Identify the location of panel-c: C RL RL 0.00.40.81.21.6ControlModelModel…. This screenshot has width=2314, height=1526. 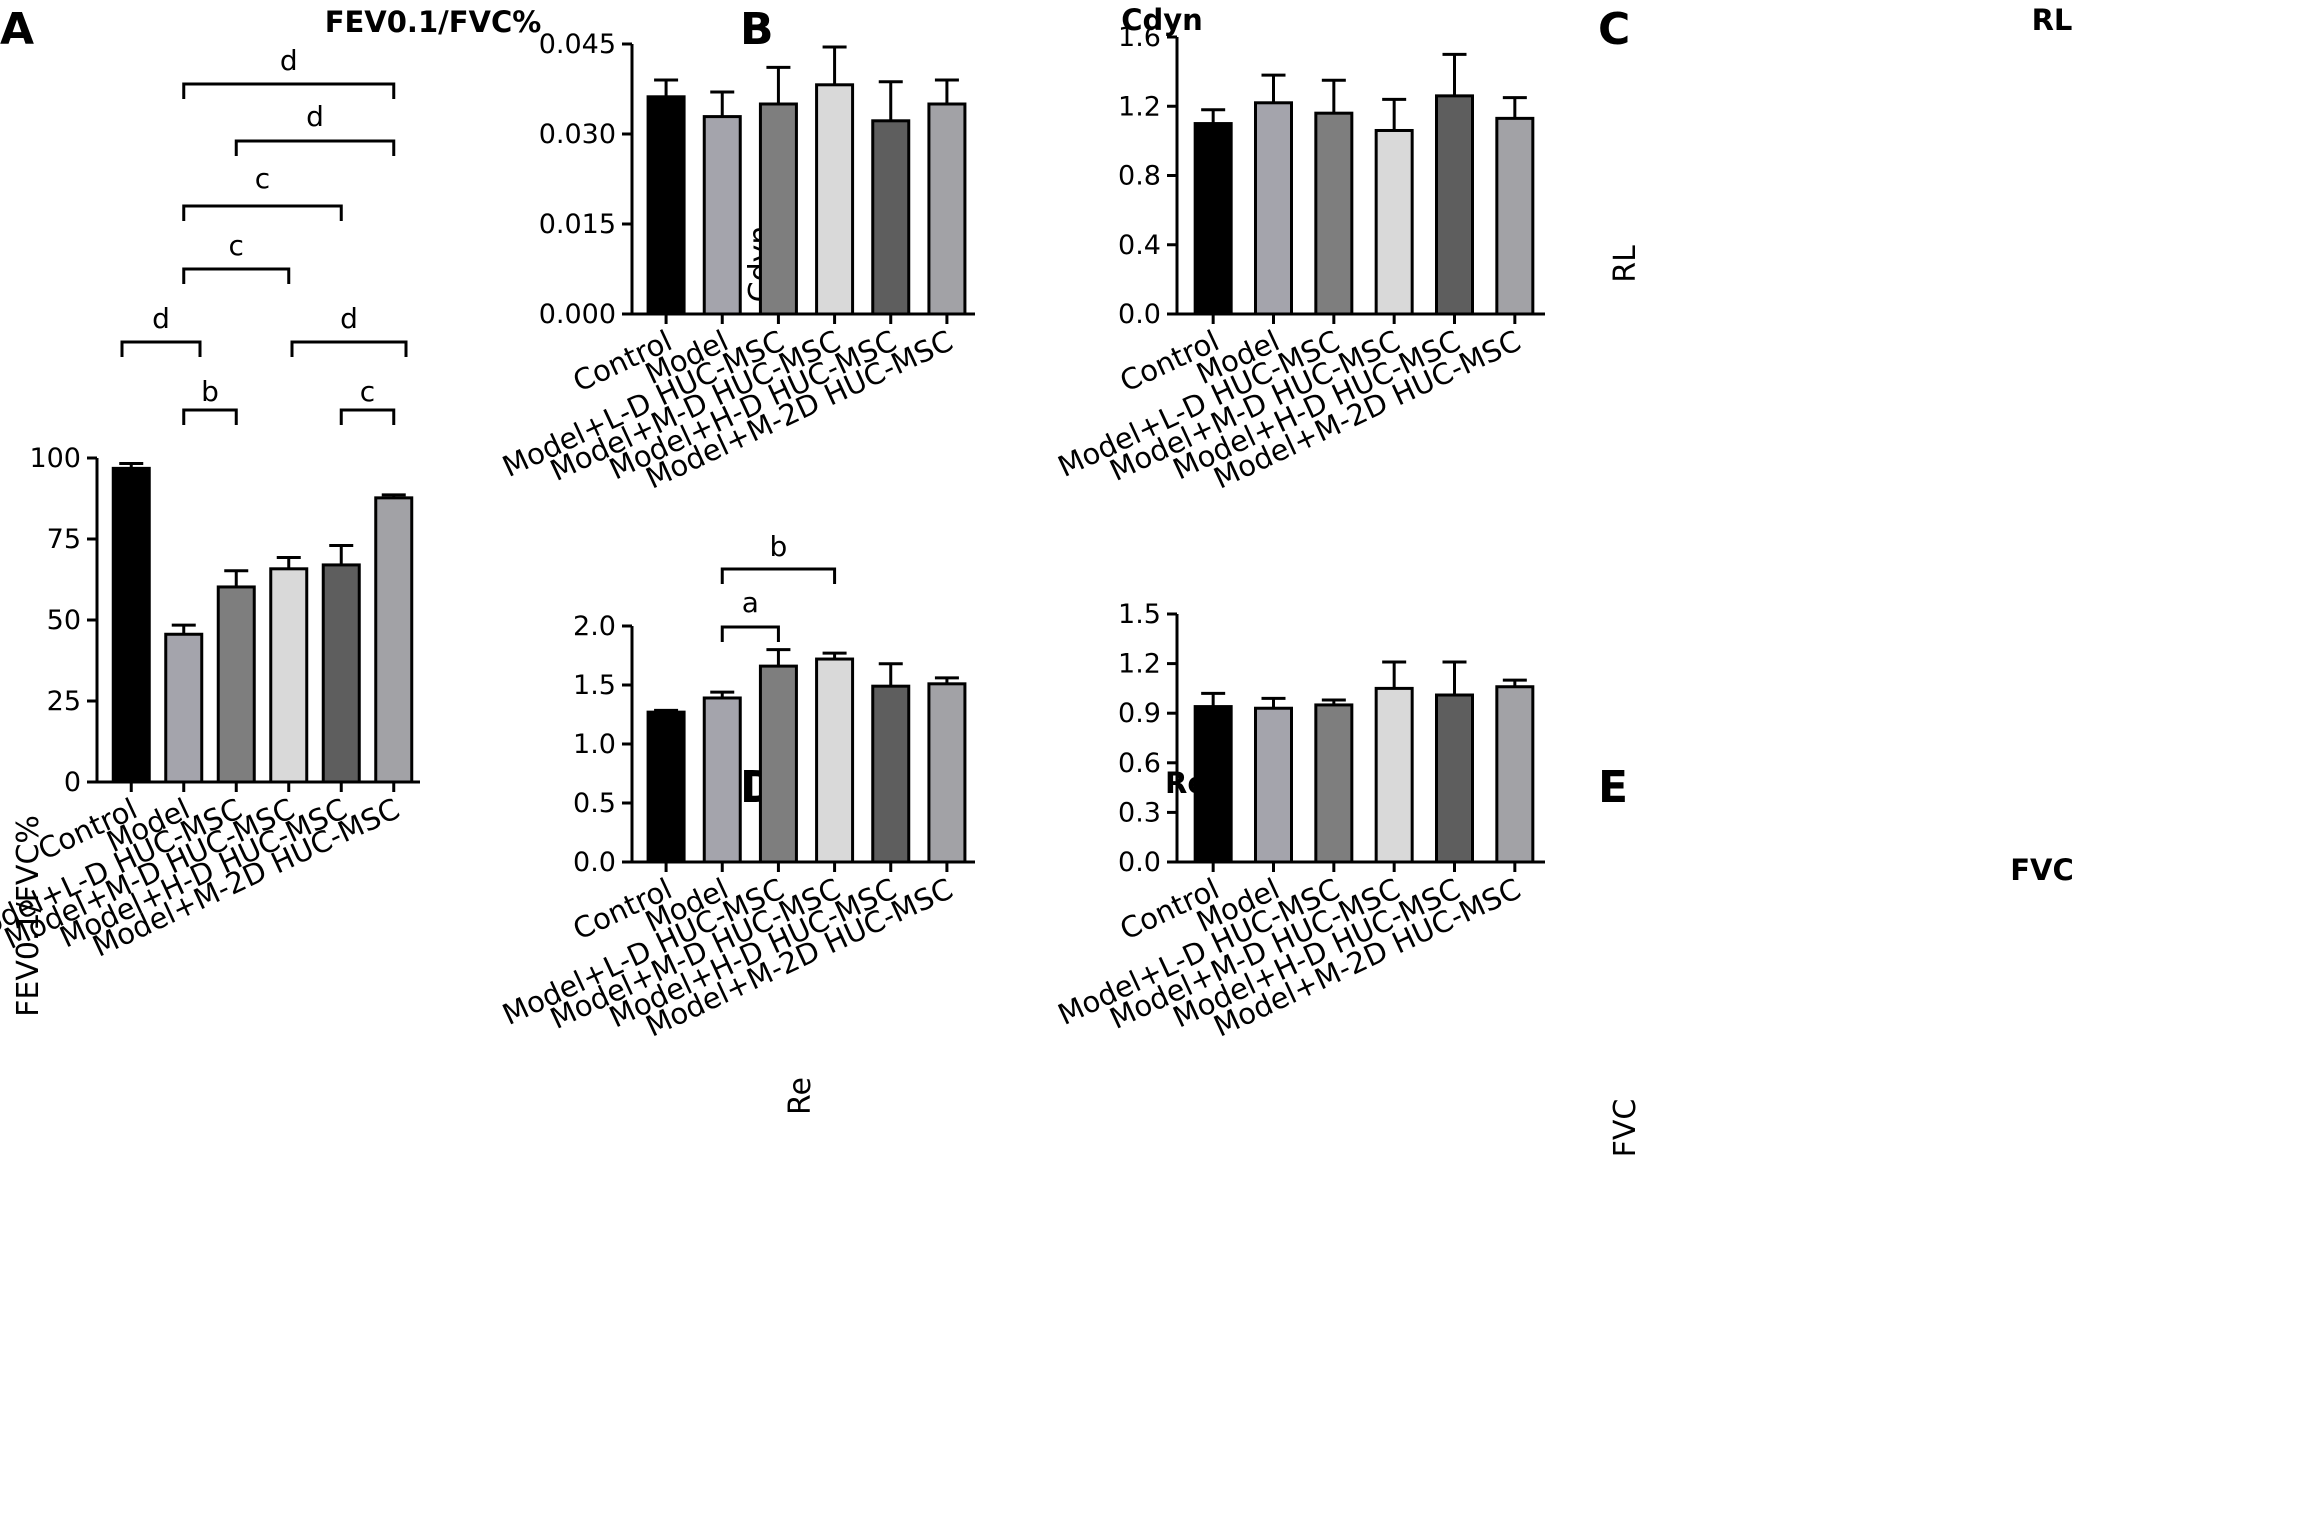
(1563, 249).